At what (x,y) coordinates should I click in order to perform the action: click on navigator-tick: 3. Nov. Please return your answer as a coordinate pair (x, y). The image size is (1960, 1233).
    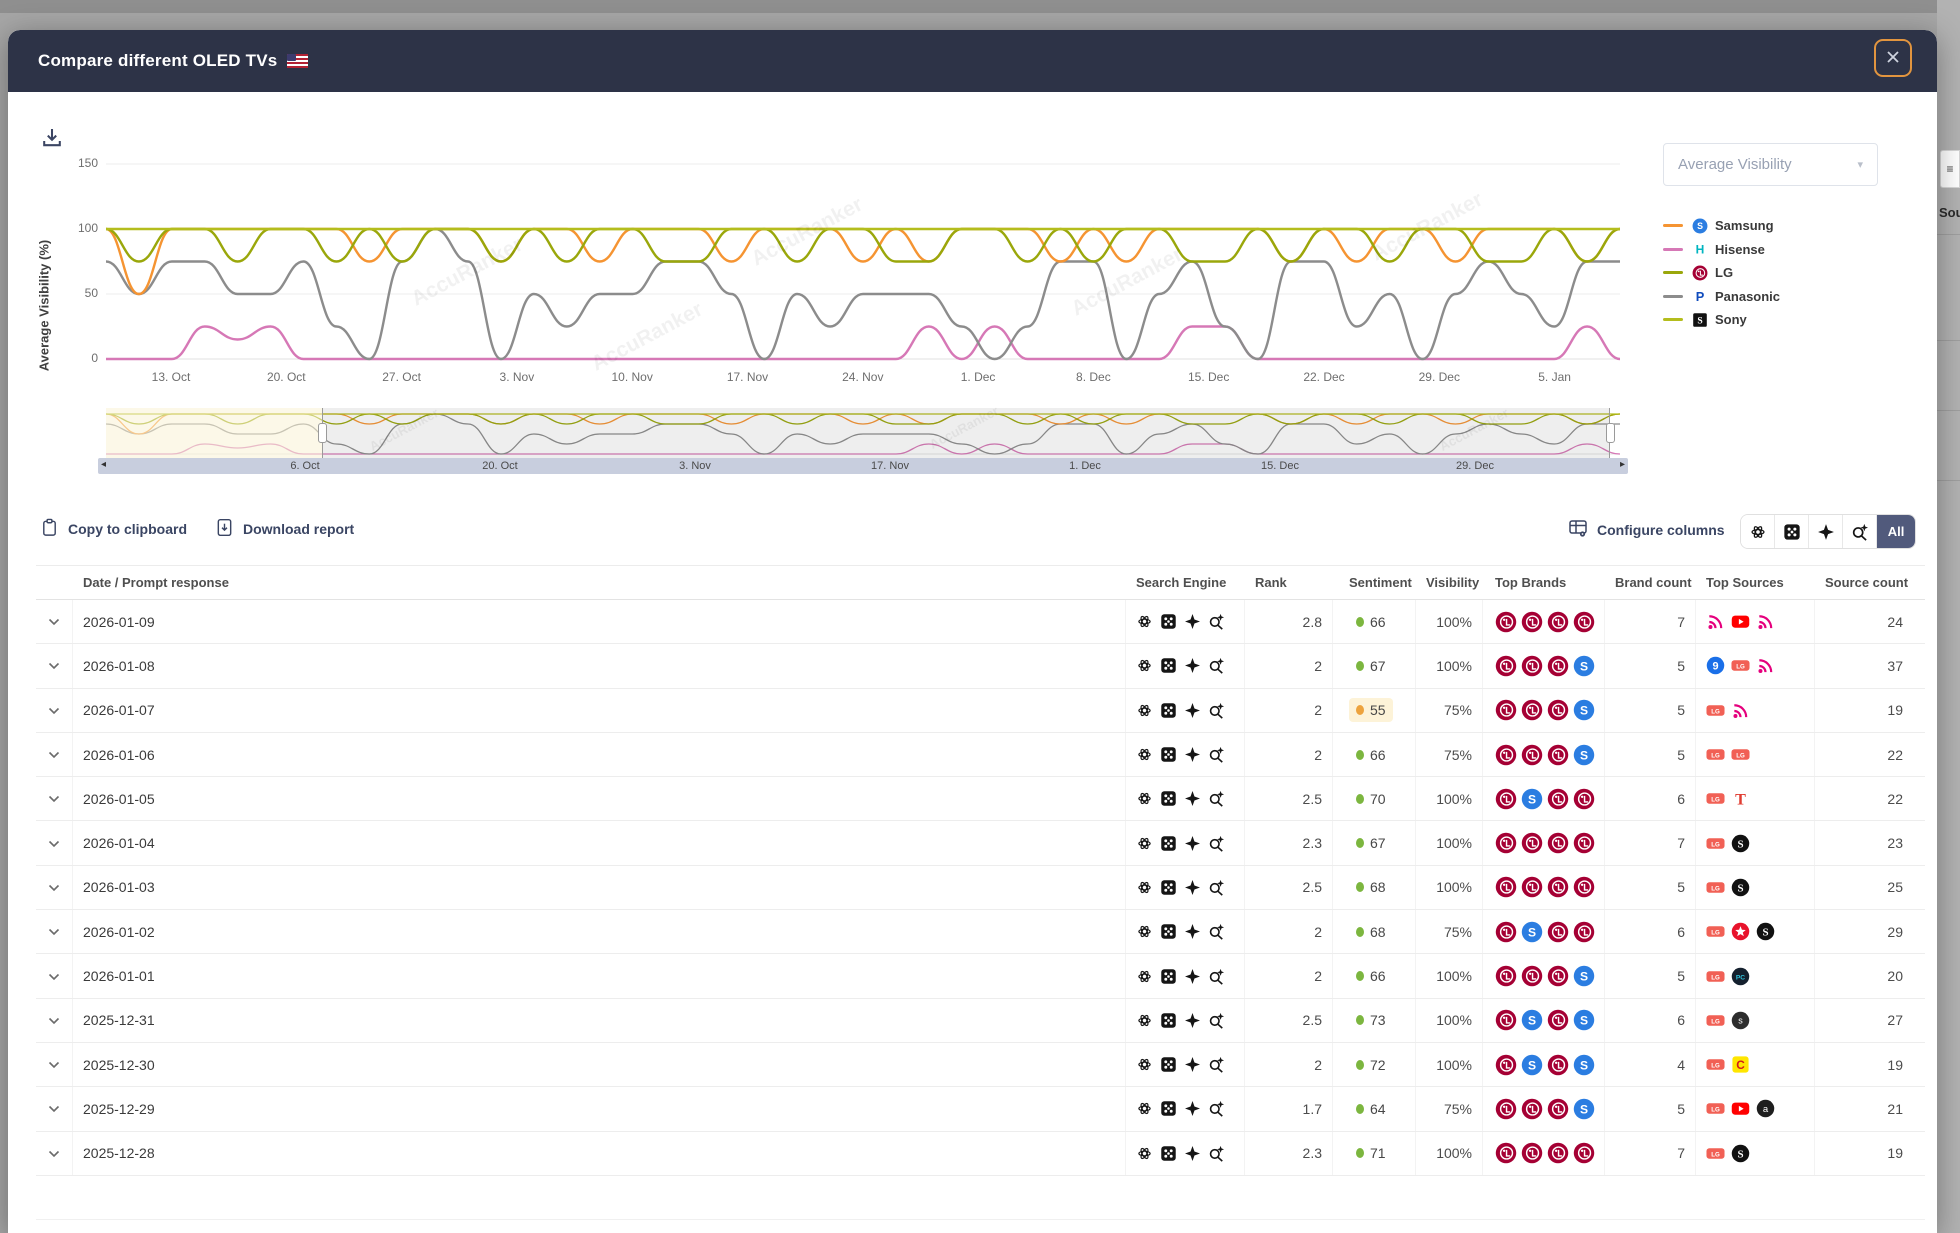
    Looking at the image, I should click on (695, 466).